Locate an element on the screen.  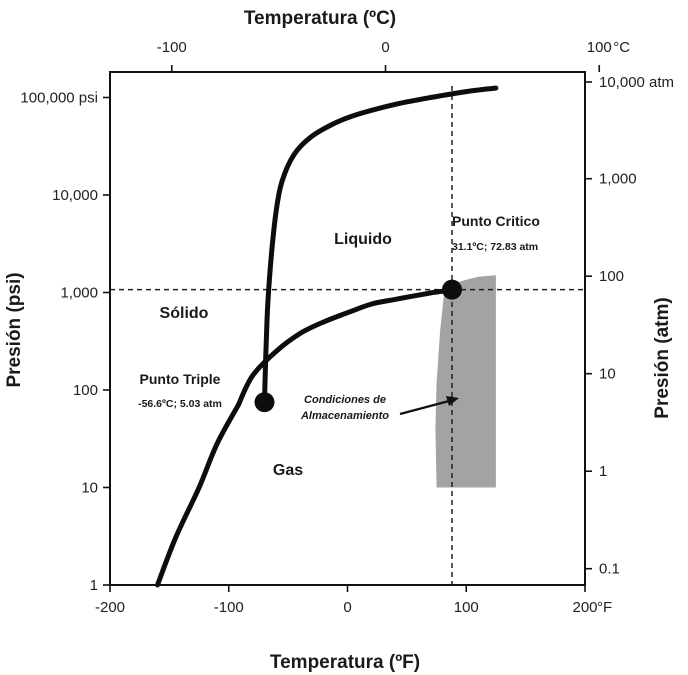
y-right-tick-label: 10 is located at coordinates (607, 374).